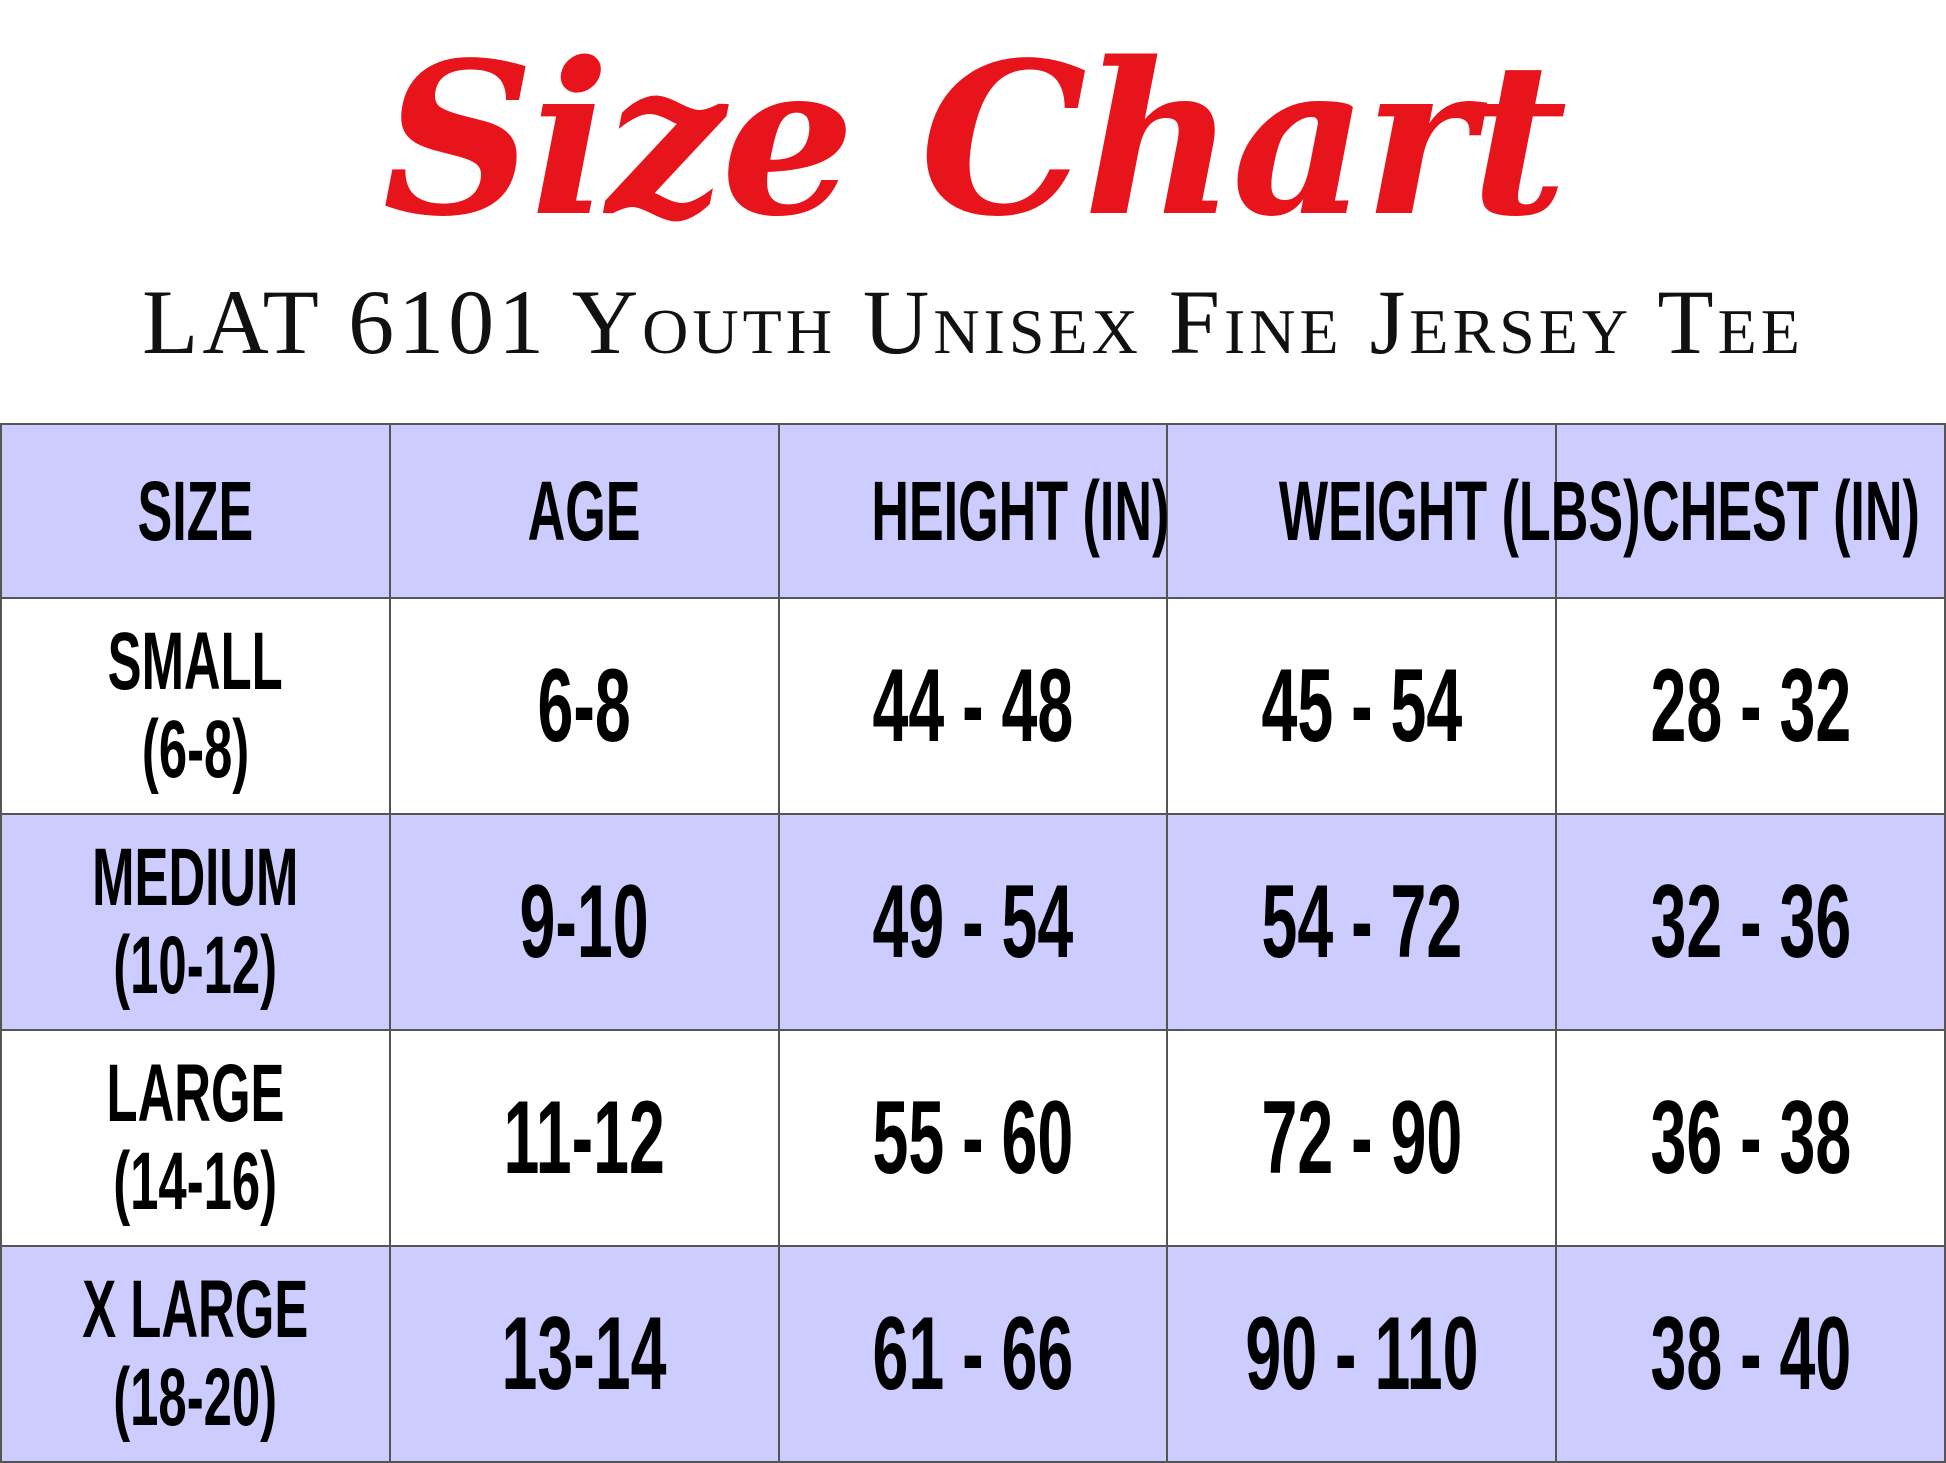 The image size is (1946, 1463). What do you see at coordinates (973, 322) in the screenshot?
I see `page-subtitle: LAT 6101 Youth Unisex Fine Jersey Tee` at bounding box center [973, 322].